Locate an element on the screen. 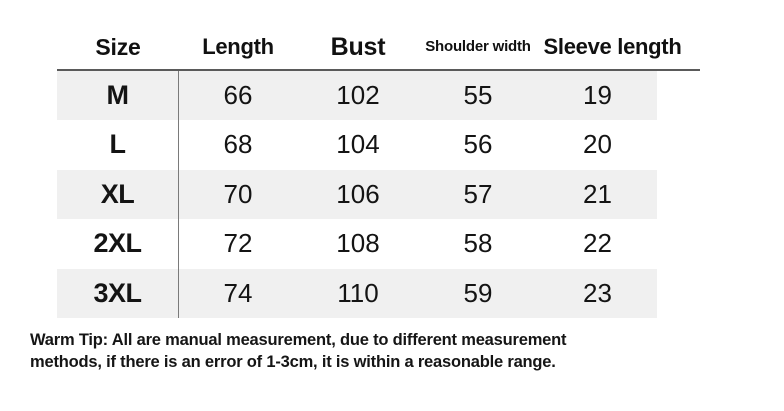 Image resolution: width=784 pixels, height=411 pixels. cell-shoulder-width: 59 is located at coordinates (478, 292).